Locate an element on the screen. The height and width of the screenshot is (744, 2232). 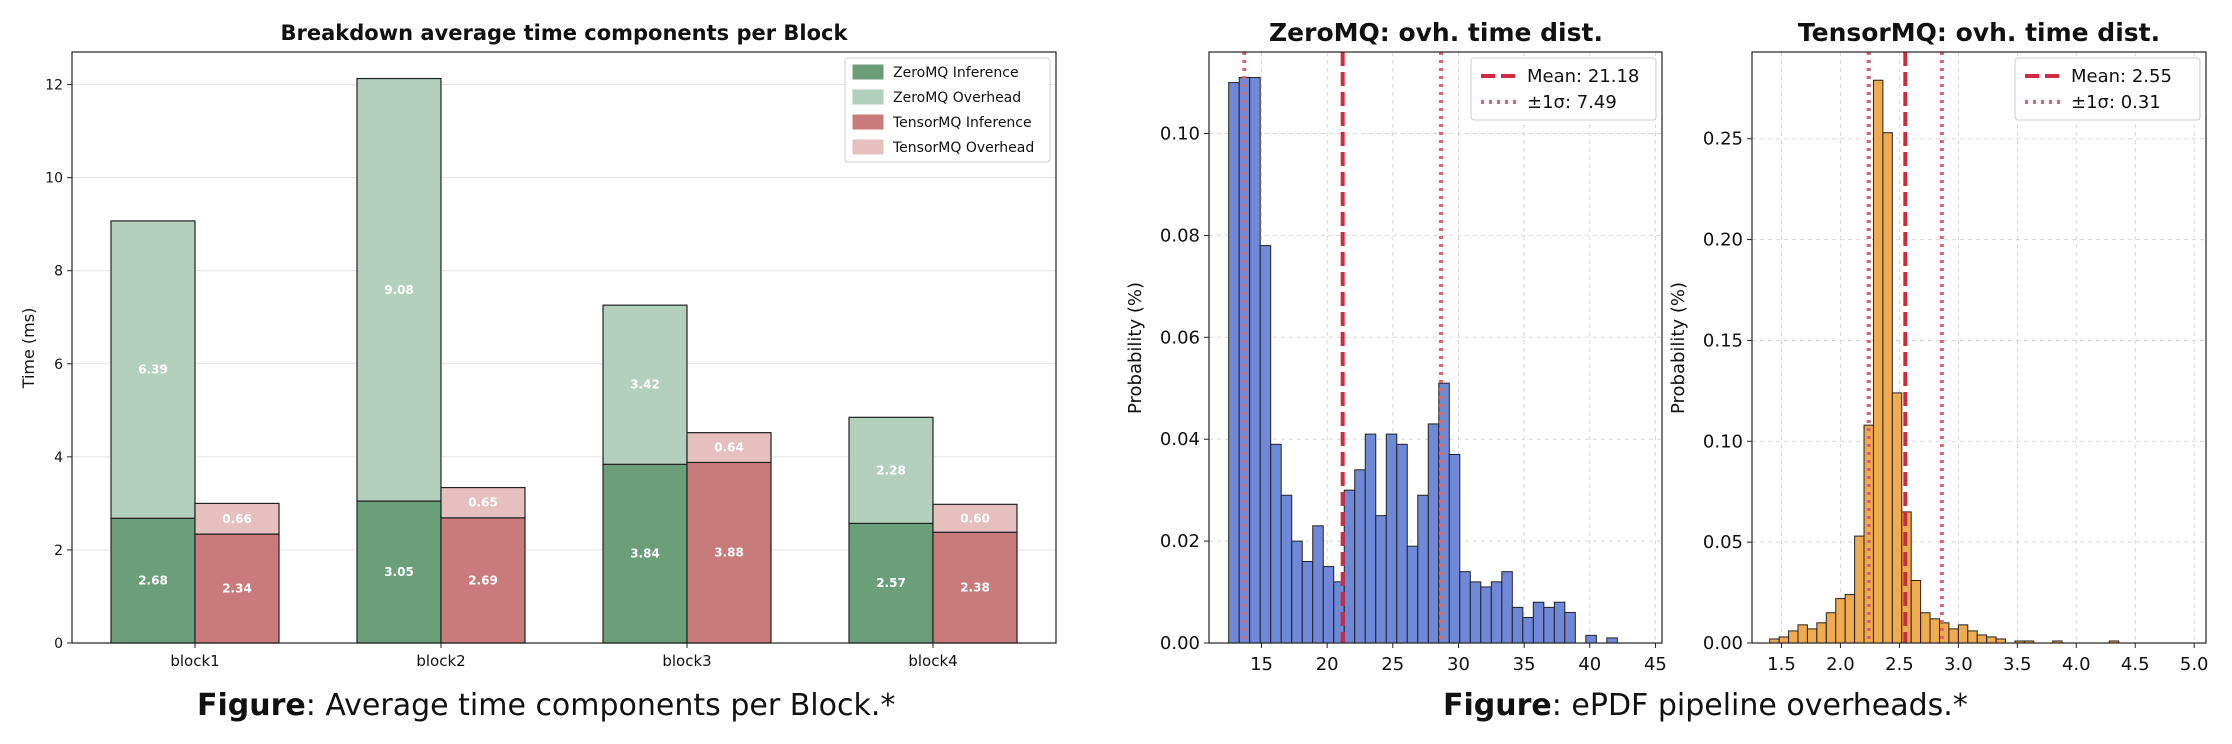
x-tick-label: 15 is located at coordinates (1261, 664).